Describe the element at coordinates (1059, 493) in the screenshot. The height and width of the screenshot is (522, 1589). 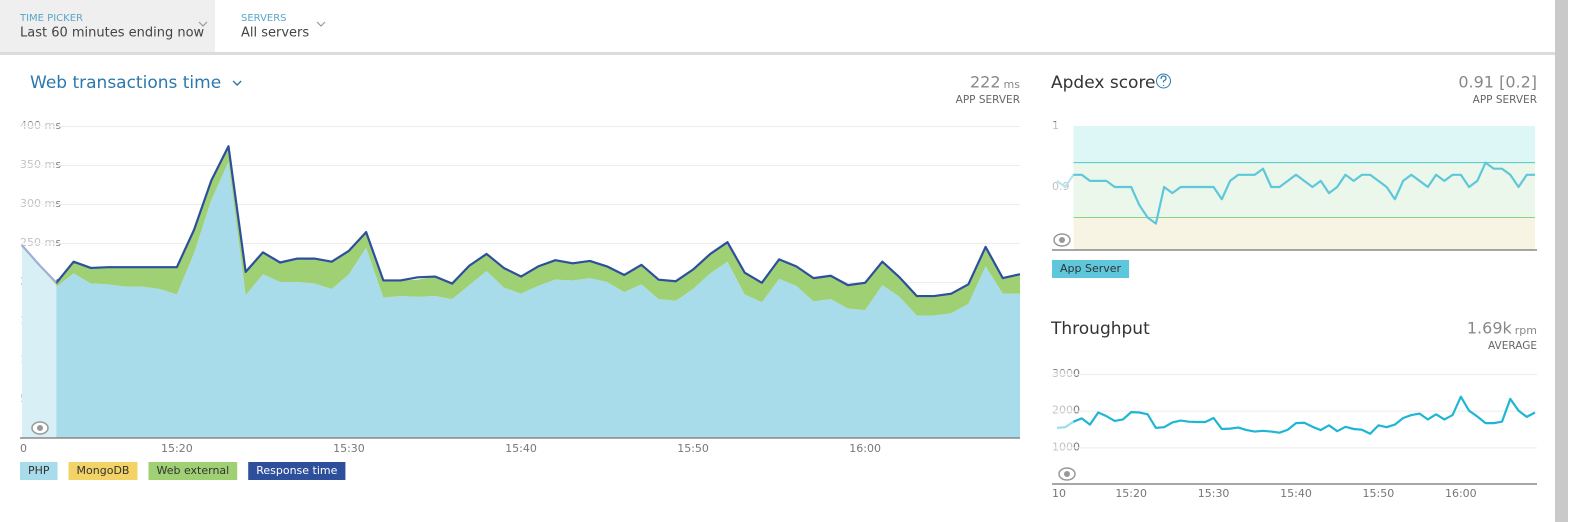
I see `x-tick-label: 10` at that location.